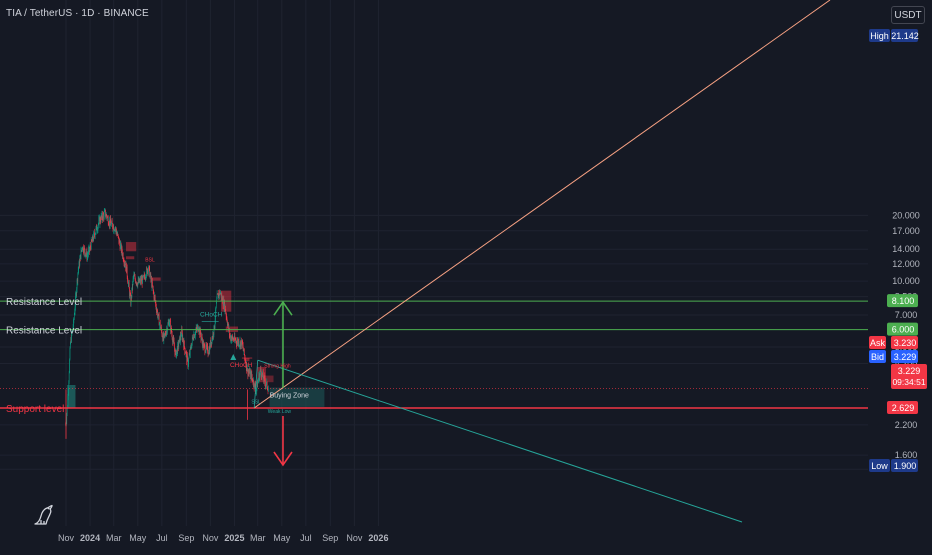 The image size is (932, 555). What do you see at coordinates (150, 261) in the screenshot?
I see `bsl-label: BSL` at bounding box center [150, 261].